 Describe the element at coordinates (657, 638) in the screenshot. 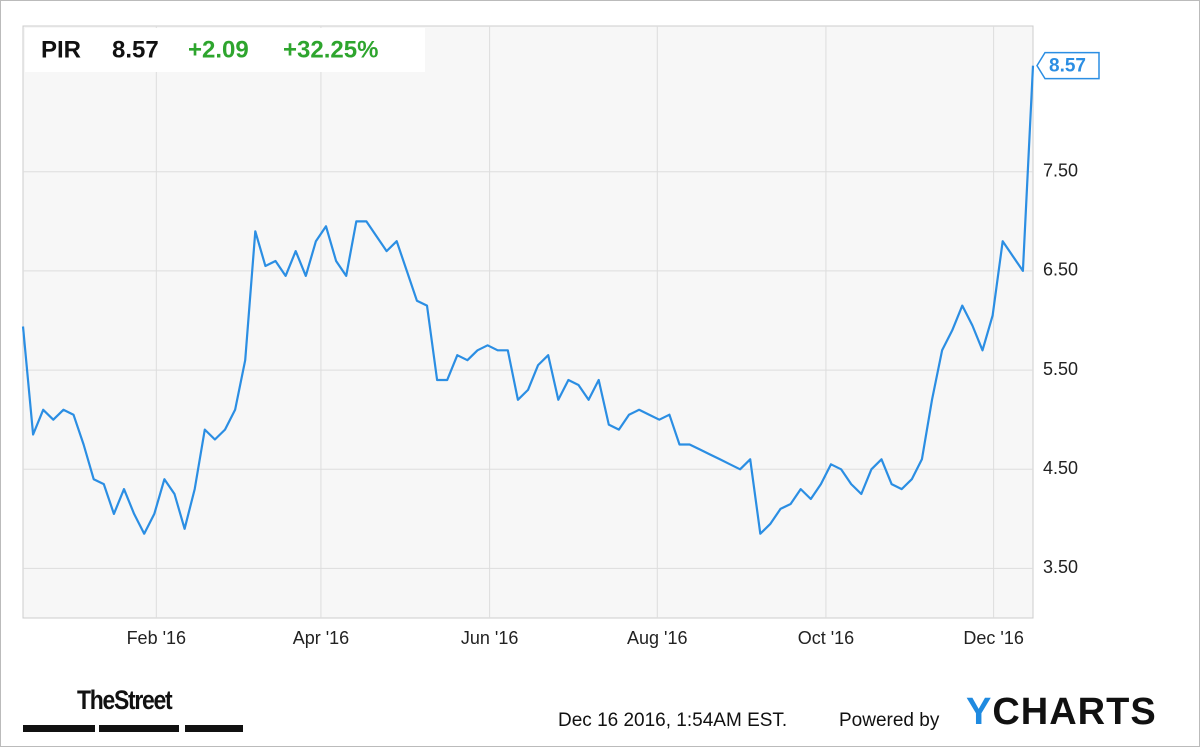

I see `x-tick-label: Aug '16` at that location.